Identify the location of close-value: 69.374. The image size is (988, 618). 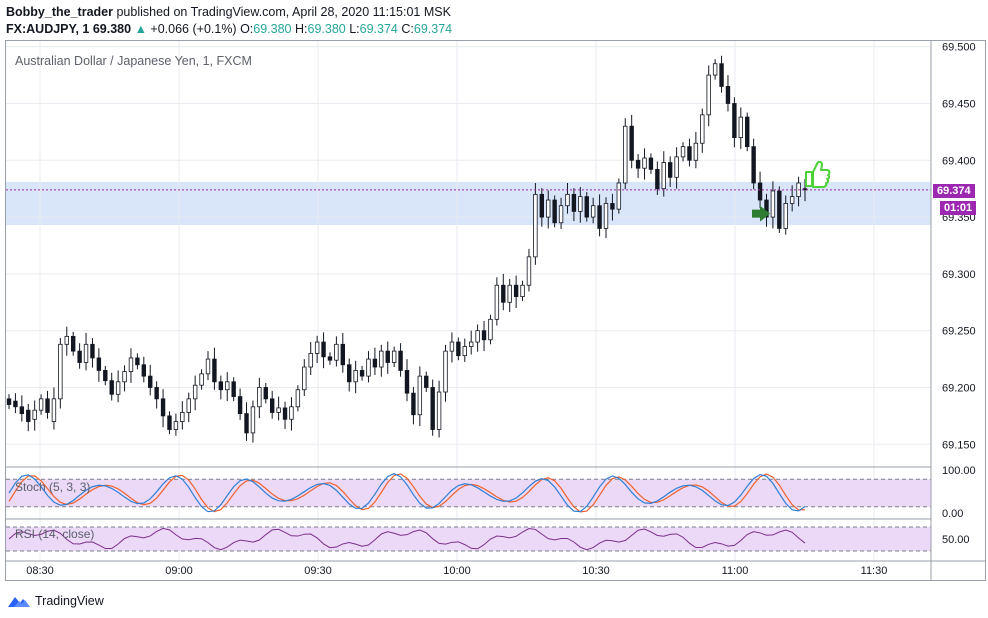
(433, 29).